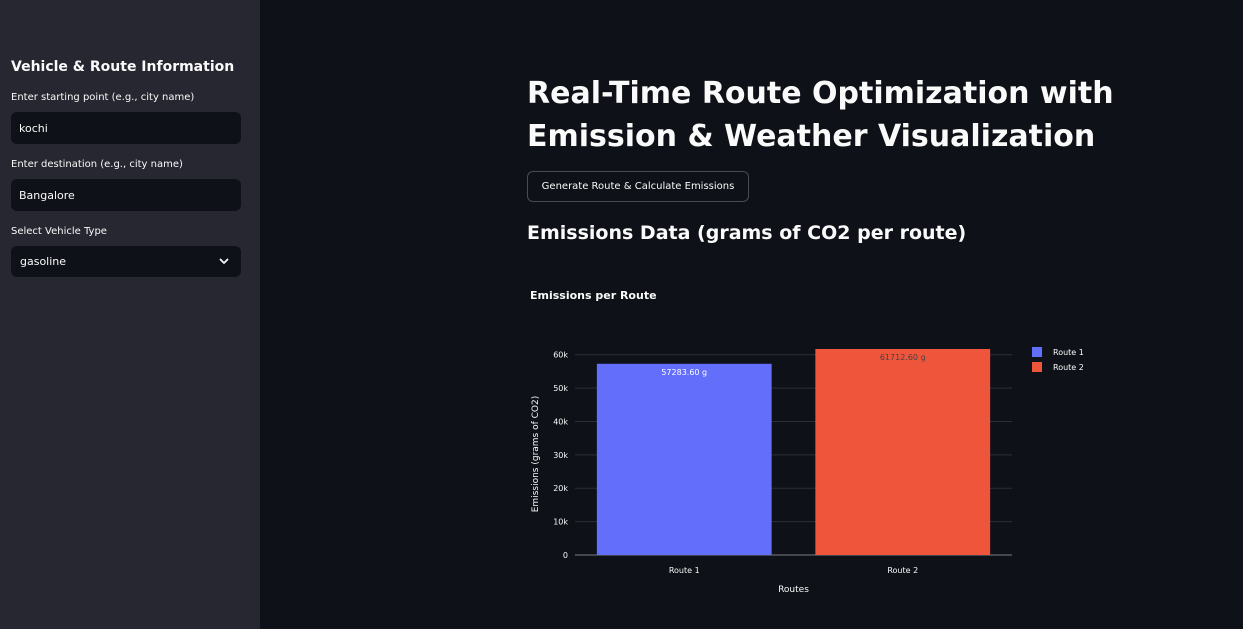  What do you see at coordinates (97, 164) in the screenshot?
I see `destination-label: Enter destination (e.g., city name)` at bounding box center [97, 164].